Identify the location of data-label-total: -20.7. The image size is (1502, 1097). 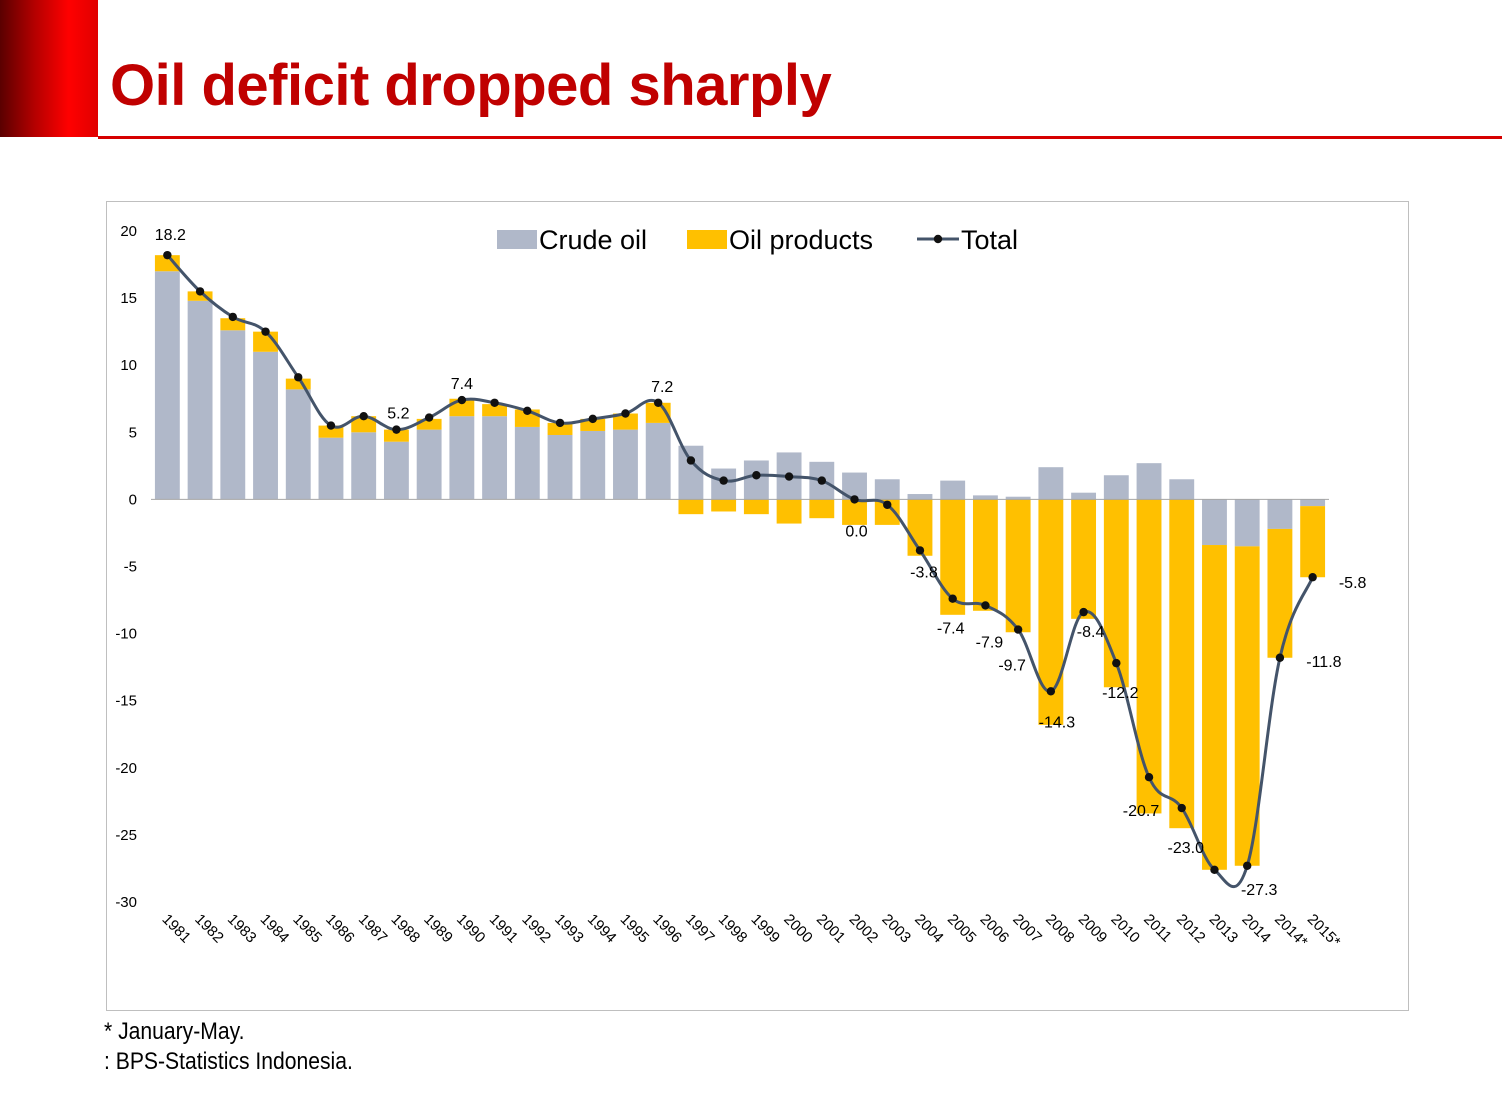
(1141, 811).